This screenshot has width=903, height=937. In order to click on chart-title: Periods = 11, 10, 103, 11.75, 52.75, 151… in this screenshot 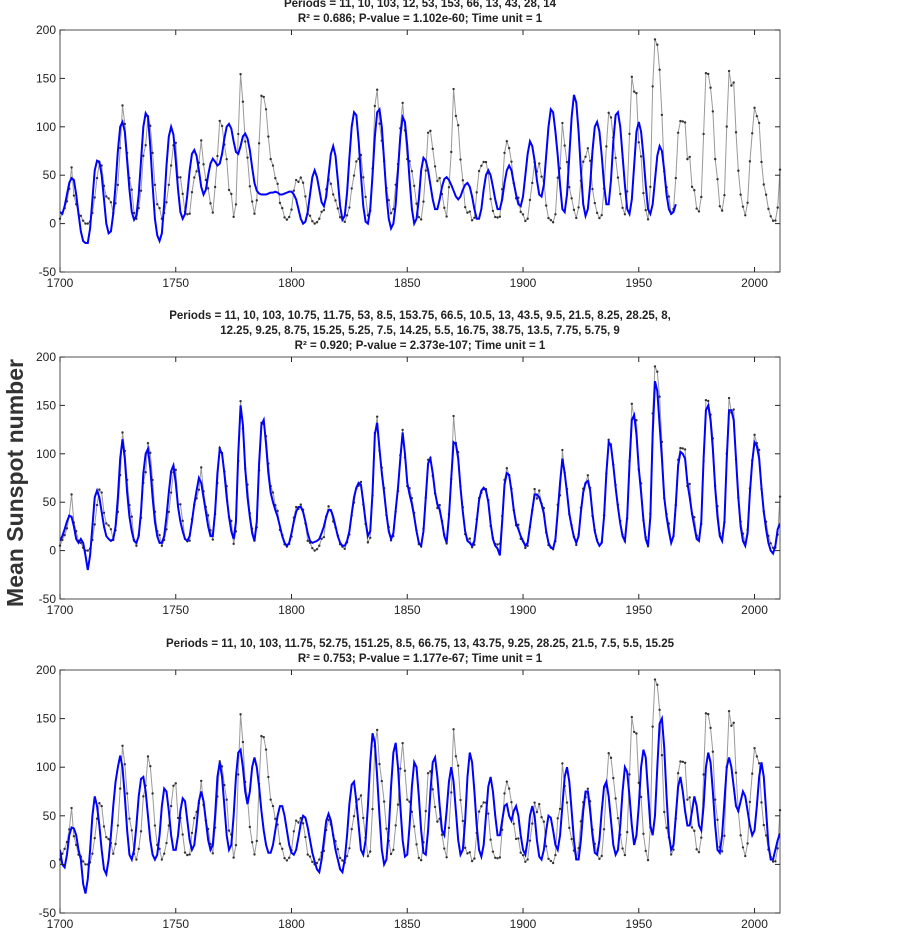, I will do `click(420, 644)`.